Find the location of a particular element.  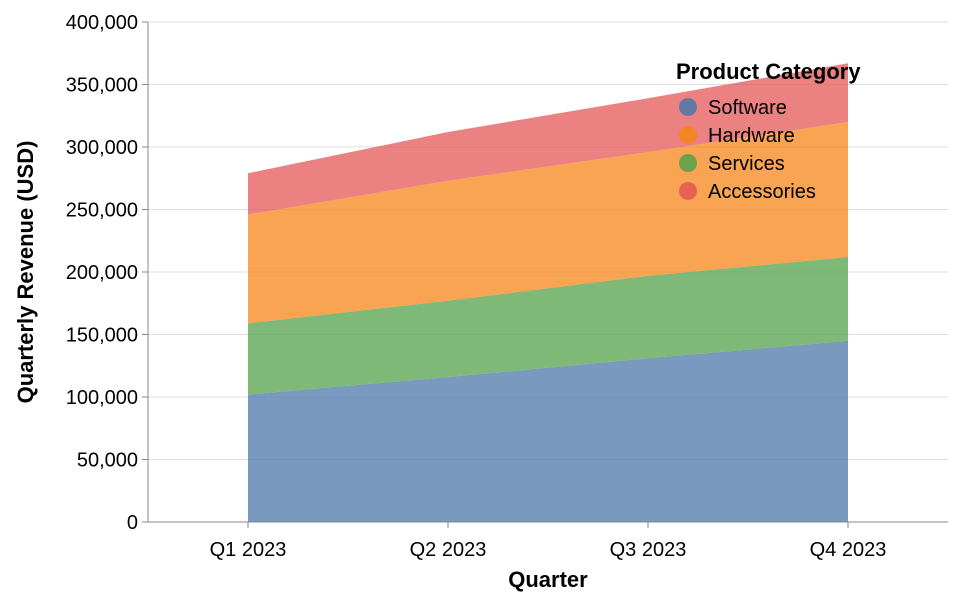

y-tick-label: 100,000 is located at coordinates (102, 398).